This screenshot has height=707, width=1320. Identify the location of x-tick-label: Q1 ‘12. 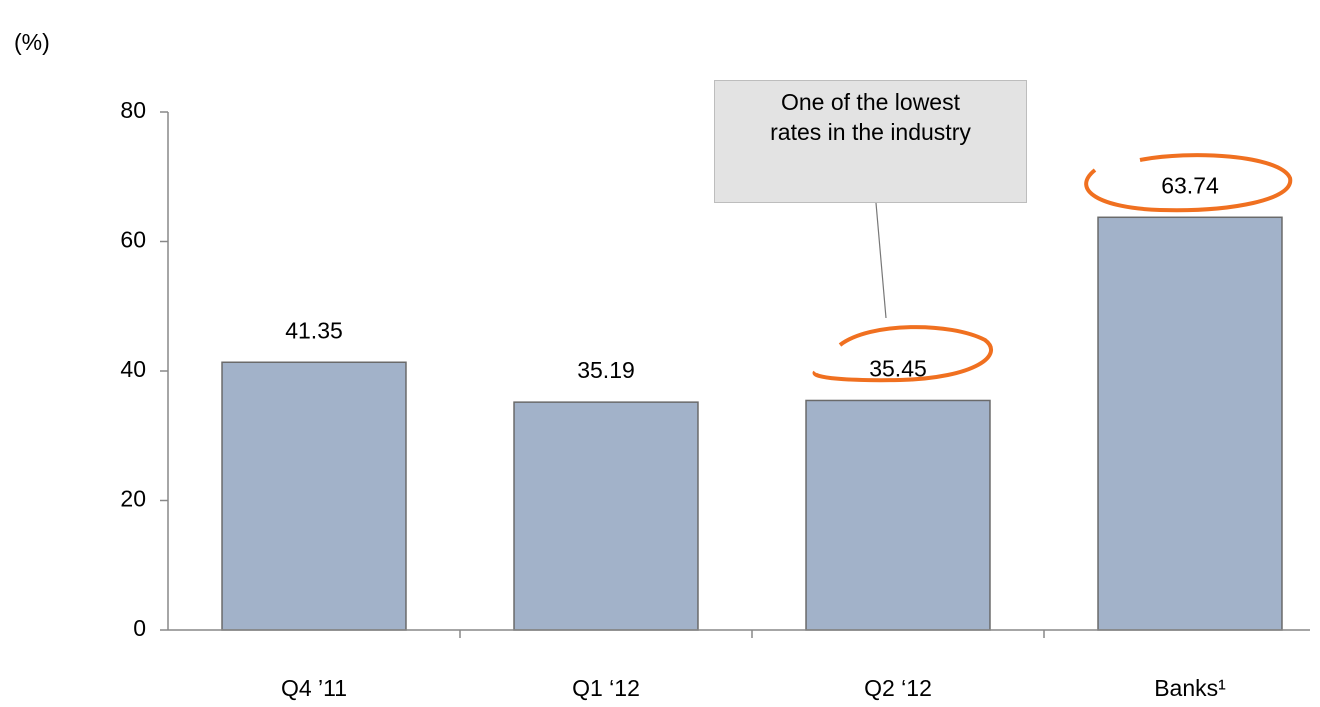
(606, 688).